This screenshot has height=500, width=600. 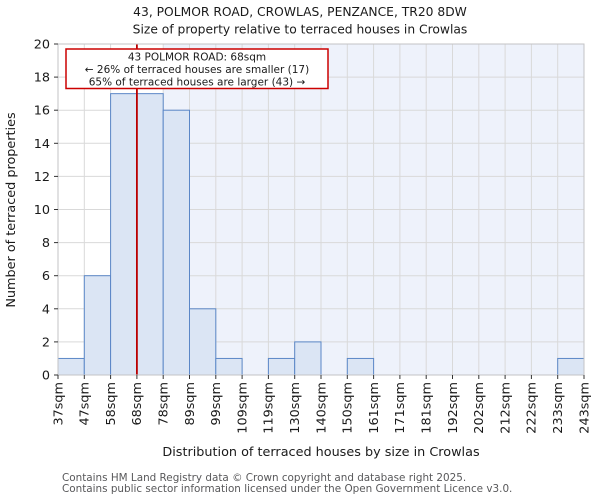 What do you see at coordinates (58, 404) in the screenshot?
I see `x-tick-label: 37sqm` at bounding box center [58, 404].